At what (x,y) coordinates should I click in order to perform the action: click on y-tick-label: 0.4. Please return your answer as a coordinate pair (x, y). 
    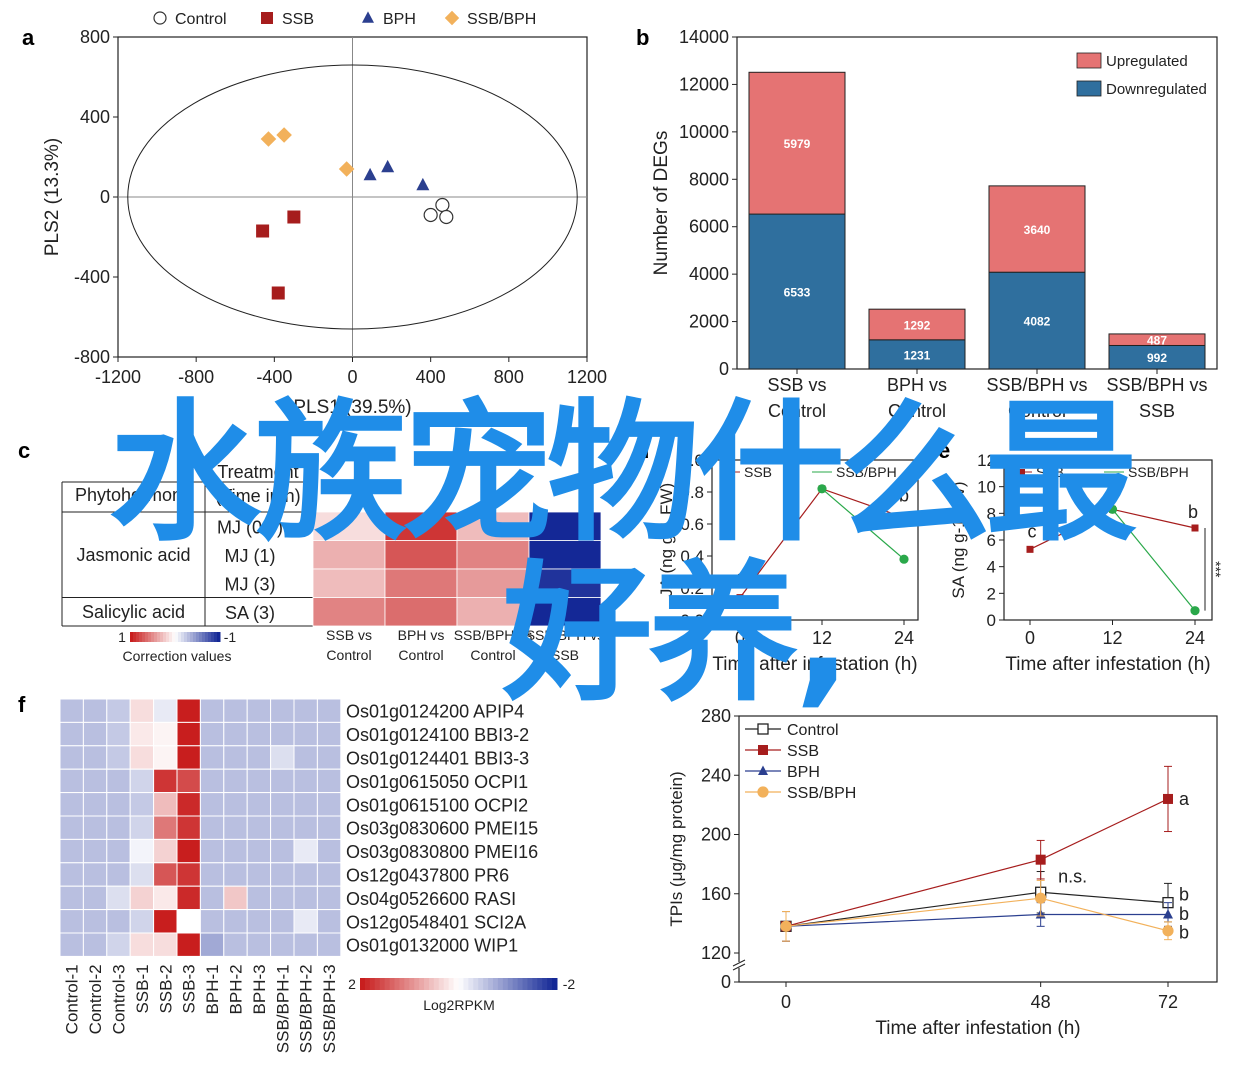
    Looking at the image, I should click on (692, 556).